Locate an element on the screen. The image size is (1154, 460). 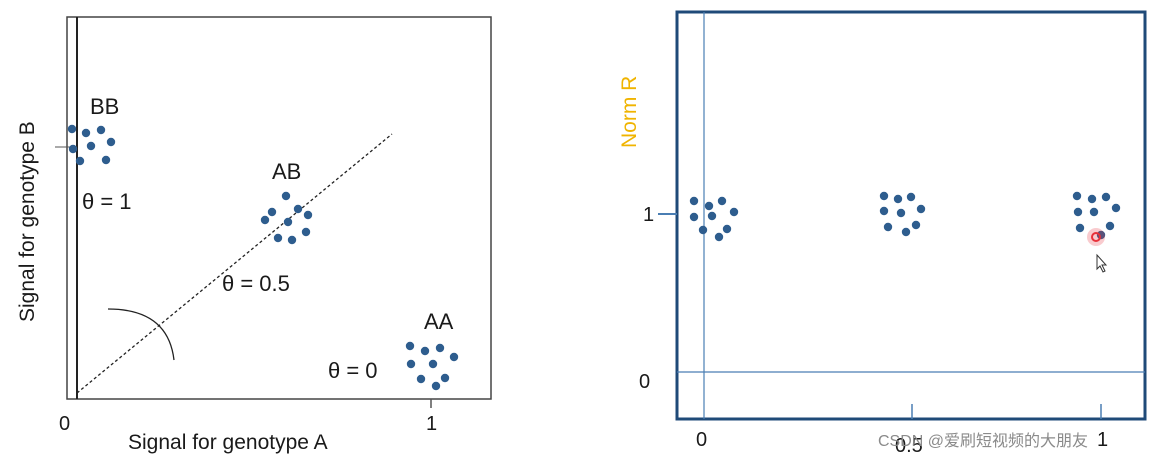
cursor-highlight-glow is located at coordinates (1096, 237).